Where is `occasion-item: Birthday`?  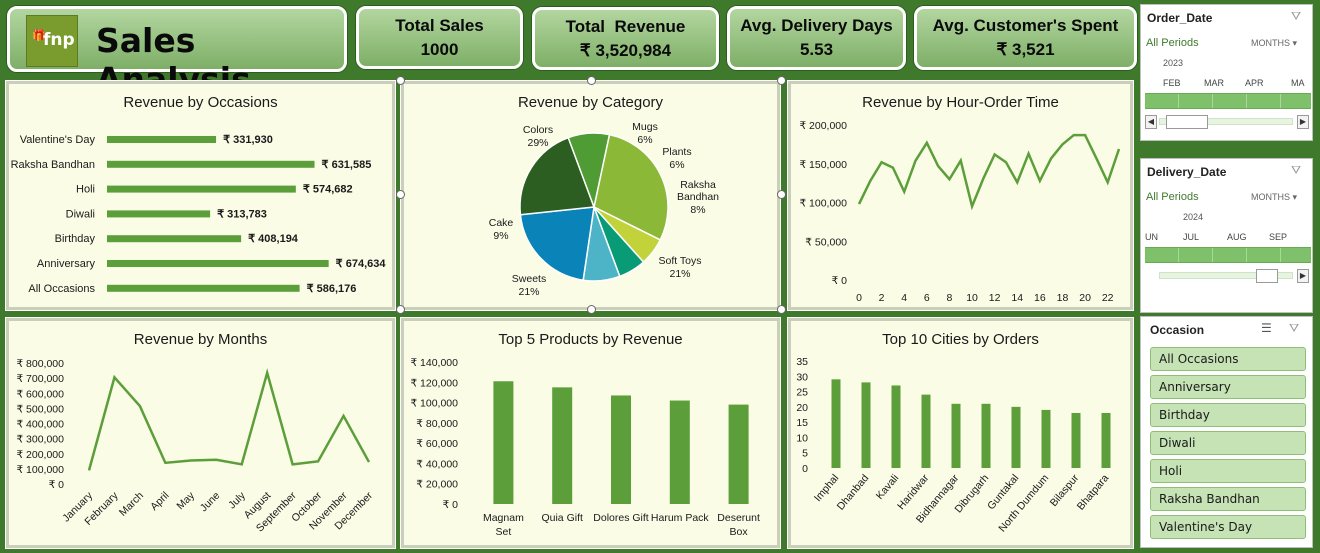 occasion-item: Birthday is located at coordinates (1228, 415).